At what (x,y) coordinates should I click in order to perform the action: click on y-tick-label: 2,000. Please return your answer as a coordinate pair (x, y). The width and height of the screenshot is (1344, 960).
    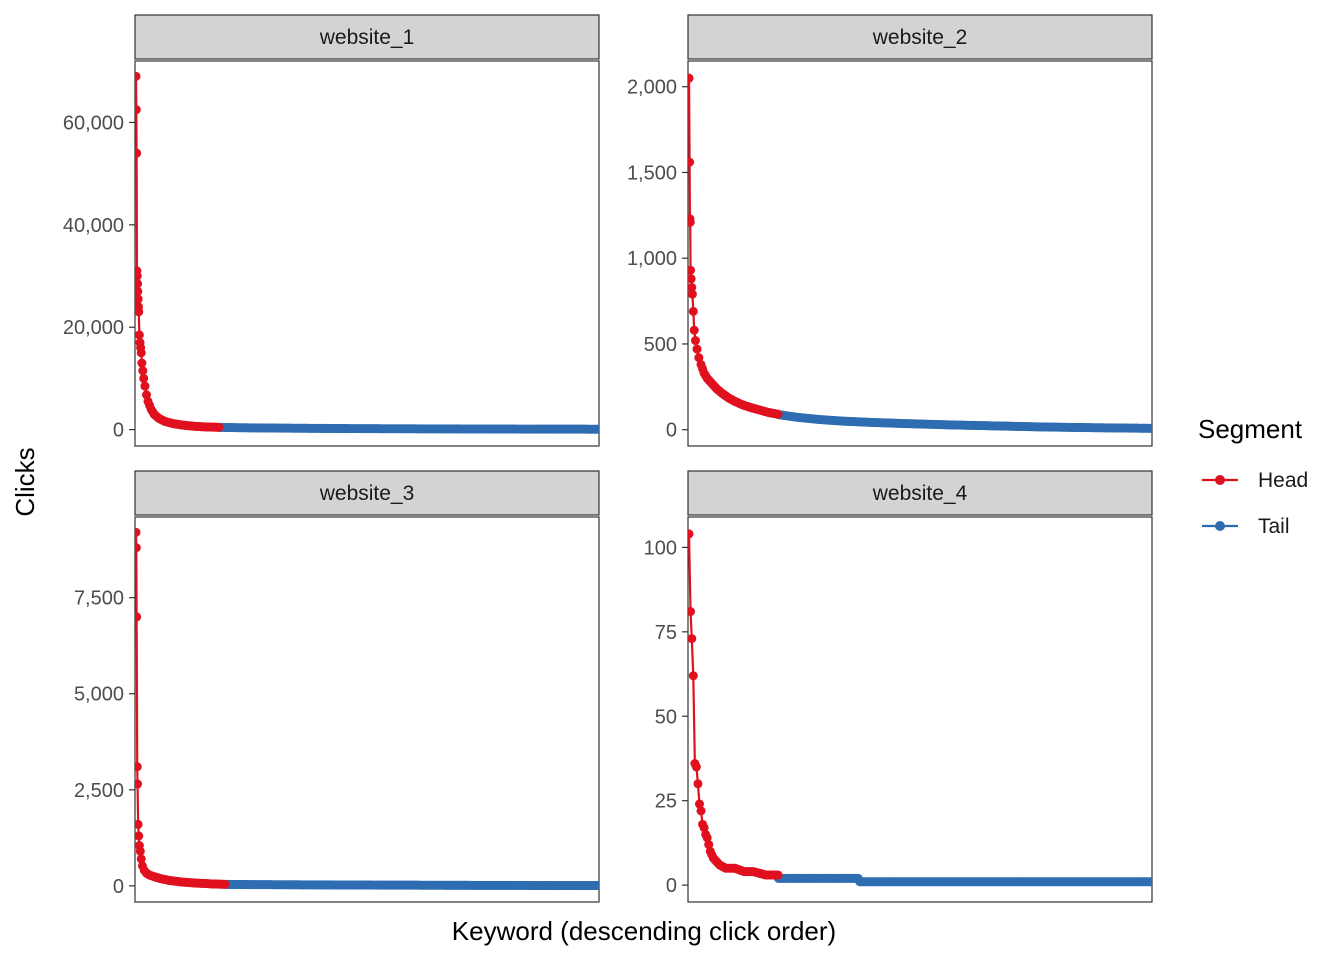
    Looking at the image, I should click on (652, 88).